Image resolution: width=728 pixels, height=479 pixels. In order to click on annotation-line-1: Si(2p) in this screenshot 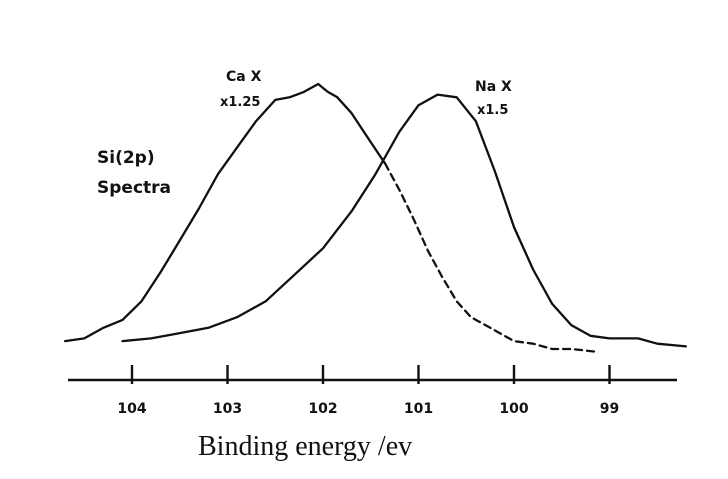, I will do `click(126, 158)`.